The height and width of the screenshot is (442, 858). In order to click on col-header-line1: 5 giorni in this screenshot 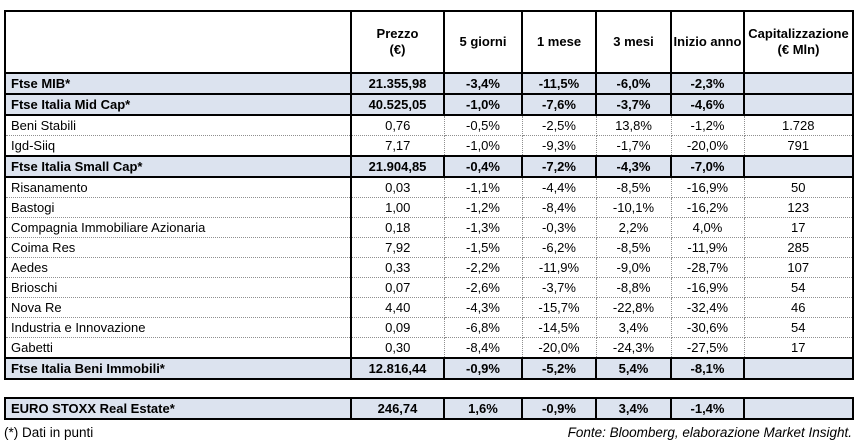, I will do `click(483, 41)`.